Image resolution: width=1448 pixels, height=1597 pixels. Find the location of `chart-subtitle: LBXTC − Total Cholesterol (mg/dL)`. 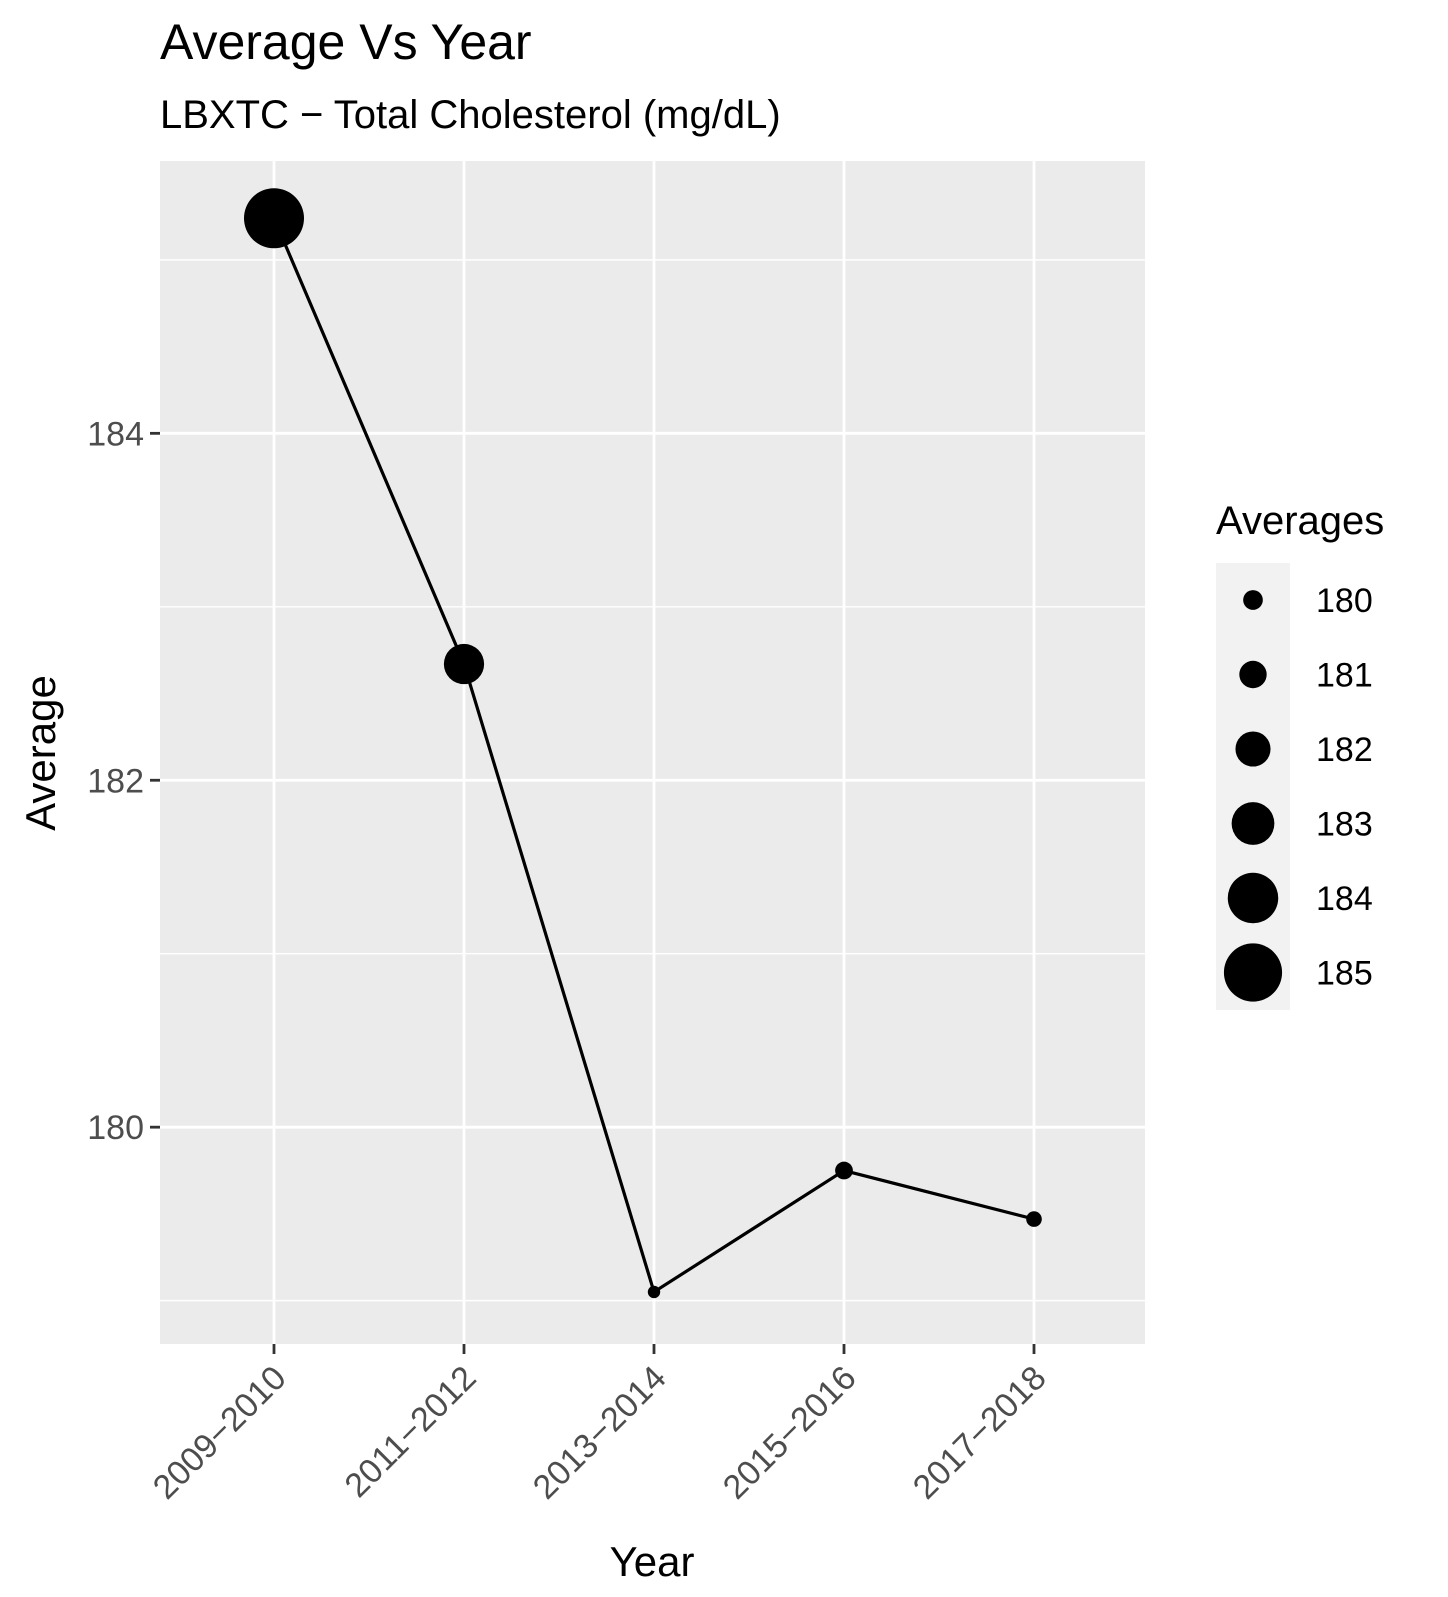

chart-subtitle: LBXTC − Total Cholesterol (mg/dL) is located at coordinates (470, 115).